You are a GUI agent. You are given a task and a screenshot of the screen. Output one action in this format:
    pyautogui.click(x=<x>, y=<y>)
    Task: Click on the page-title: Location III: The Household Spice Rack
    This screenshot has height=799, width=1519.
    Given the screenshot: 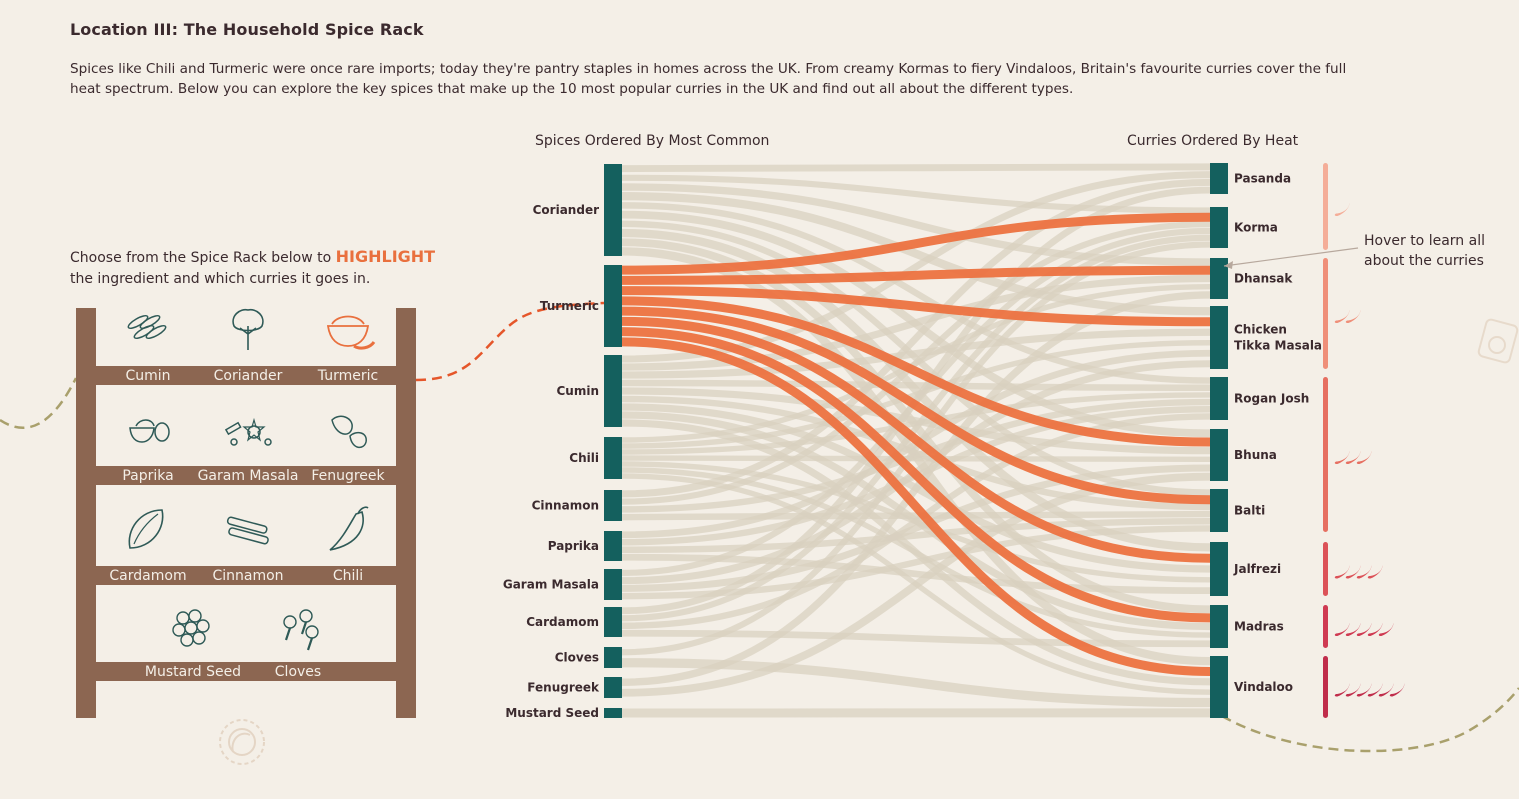 What is the action you would take?
    pyautogui.click(x=247, y=29)
    